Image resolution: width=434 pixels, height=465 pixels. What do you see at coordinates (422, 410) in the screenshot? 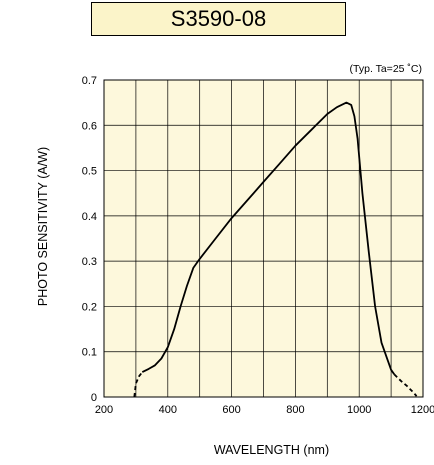
I see `x-tick-label: 1200` at bounding box center [422, 410].